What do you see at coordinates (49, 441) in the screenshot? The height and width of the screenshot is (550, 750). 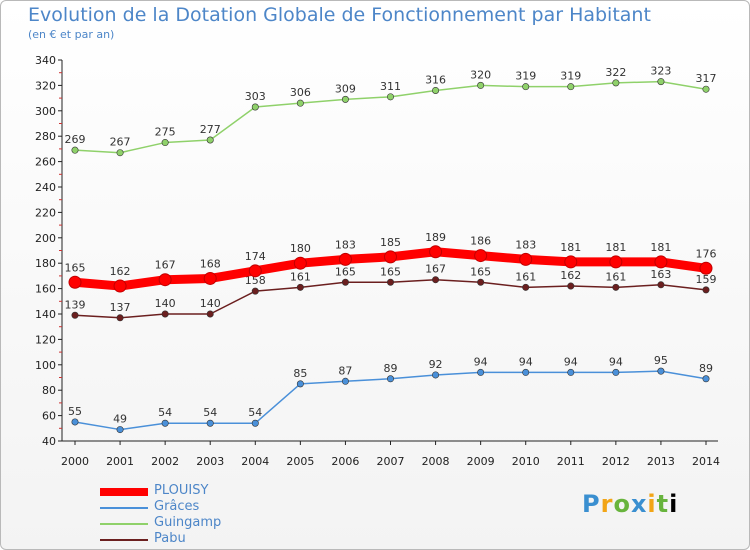 I see `y-tick-label: 40` at bounding box center [49, 441].